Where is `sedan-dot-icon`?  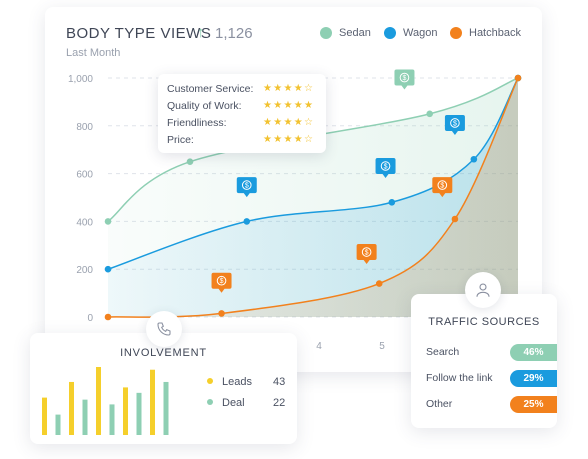
sedan-dot-icon is located at coordinates (326, 33).